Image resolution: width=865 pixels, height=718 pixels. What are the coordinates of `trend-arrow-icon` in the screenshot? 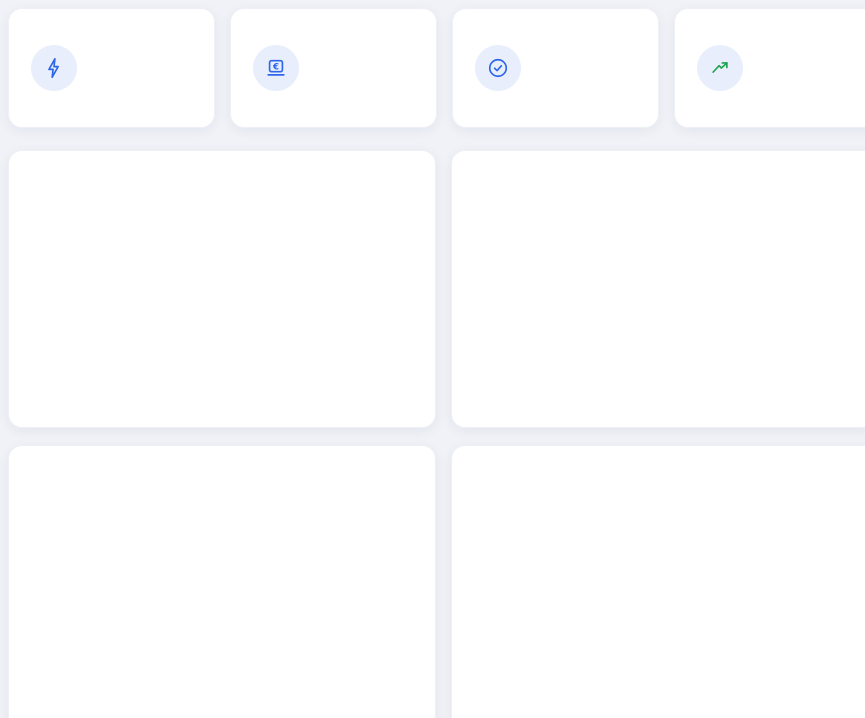 It's located at (720, 68).